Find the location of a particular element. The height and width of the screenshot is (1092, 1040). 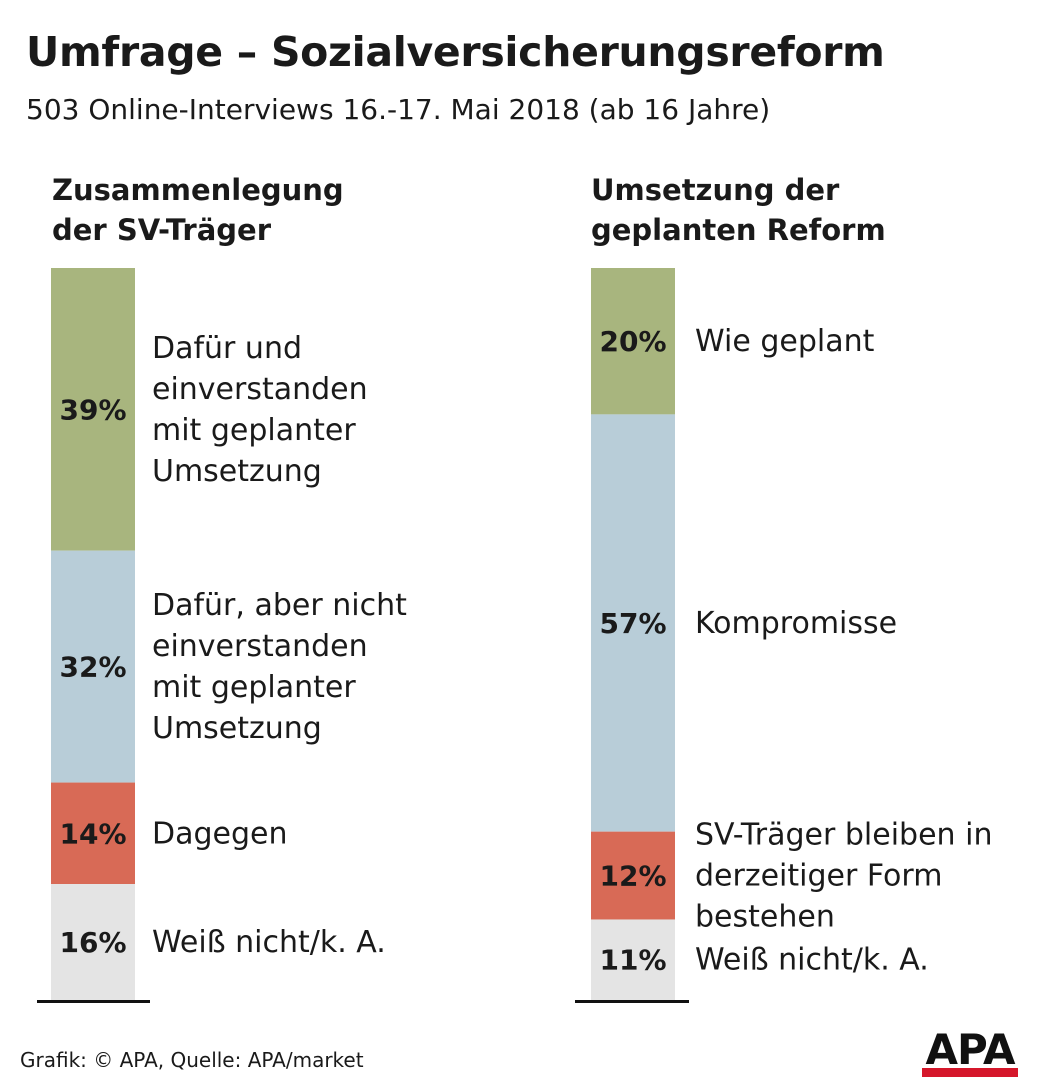

apa-logo: APA is located at coordinates (970, 1051).